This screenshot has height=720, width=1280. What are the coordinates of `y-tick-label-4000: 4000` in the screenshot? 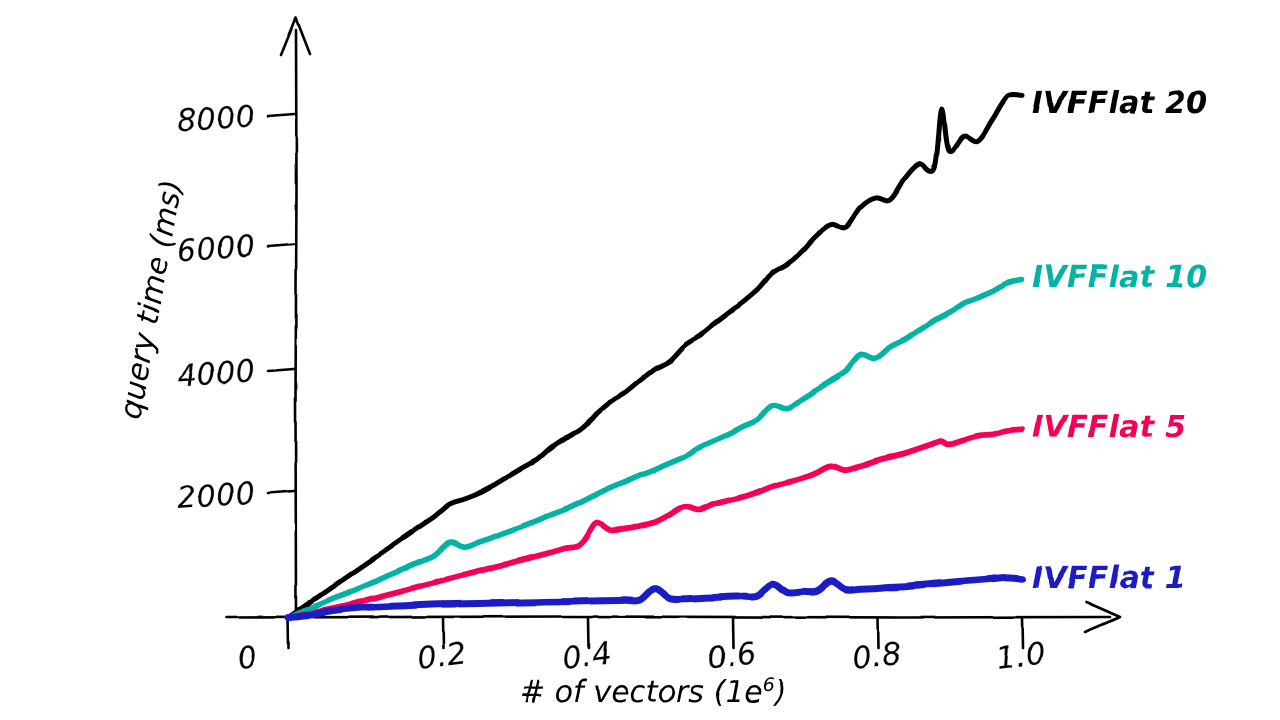 It's located at (216, 374).